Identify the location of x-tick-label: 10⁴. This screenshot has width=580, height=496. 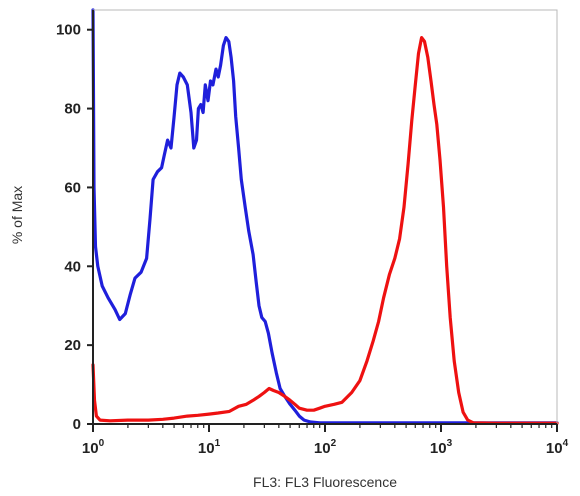
(557, 447).